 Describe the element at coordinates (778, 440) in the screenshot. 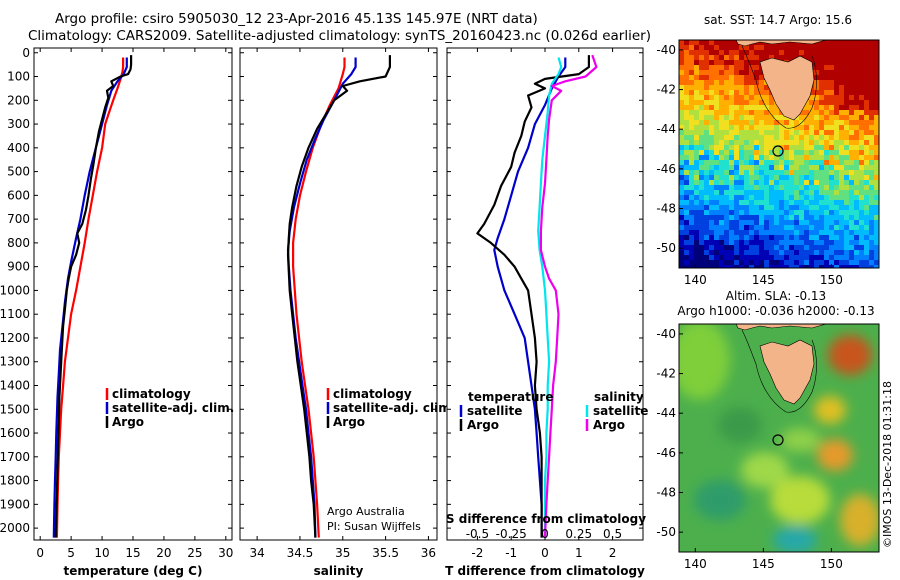

I see `argo-marker-sla` at that location.